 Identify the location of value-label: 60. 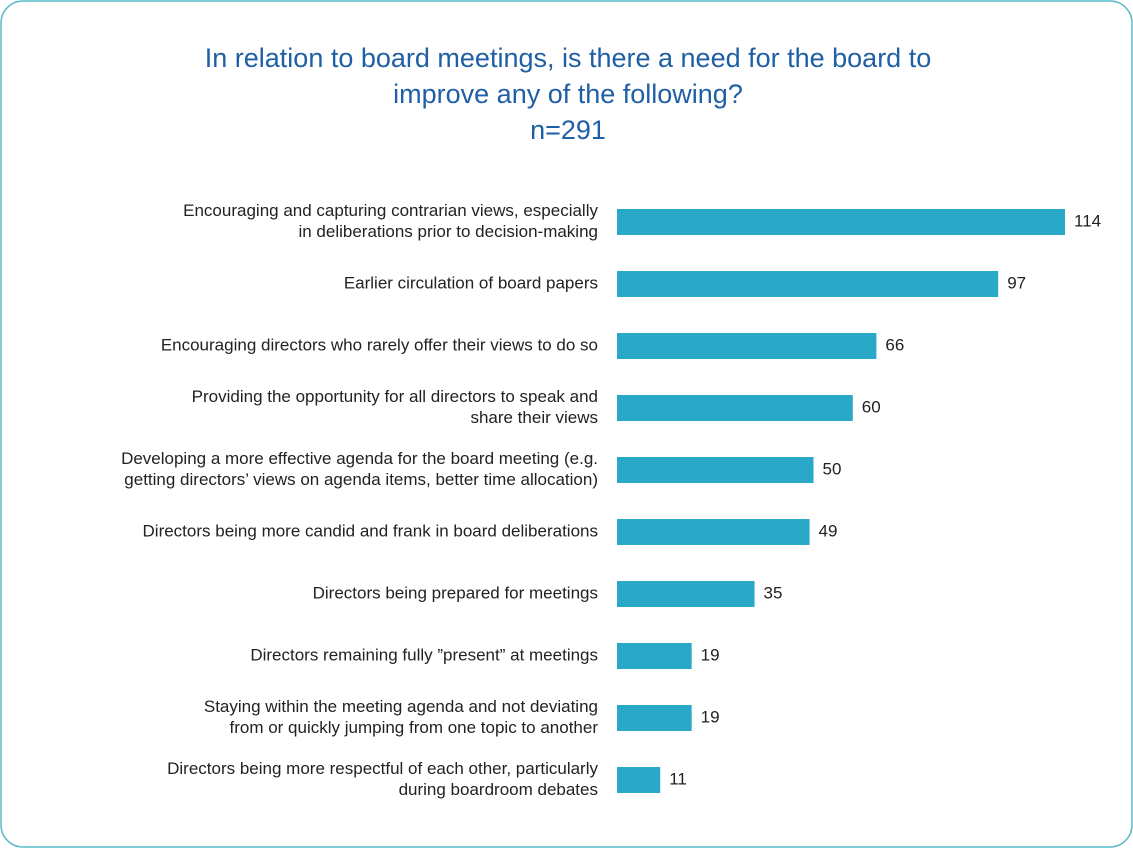
(871, 406).